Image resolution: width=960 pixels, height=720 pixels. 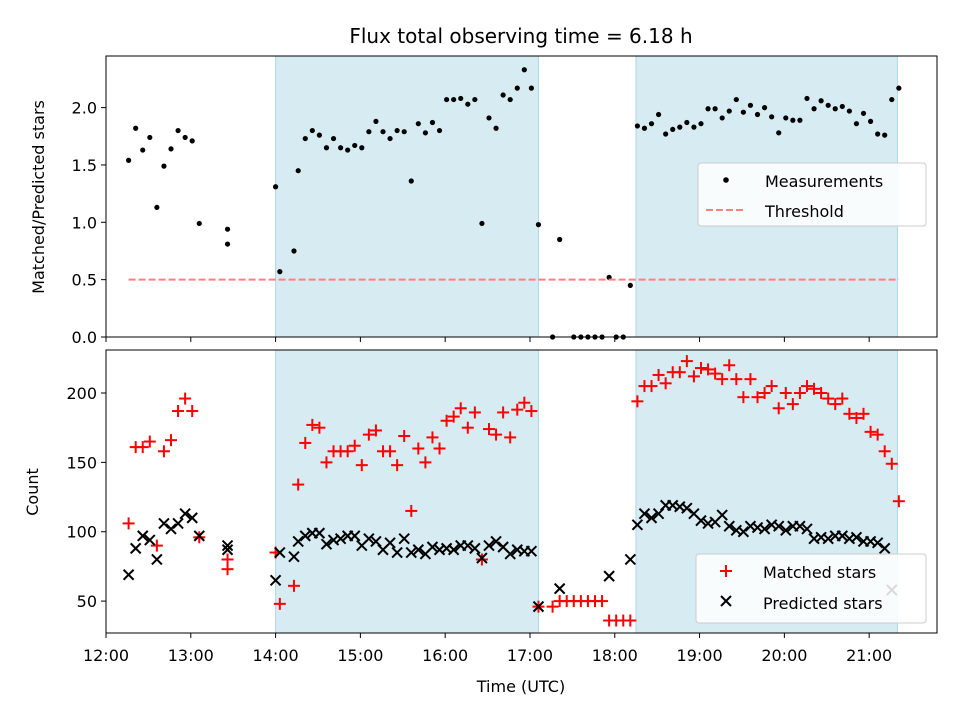 I want to click on legend-predicted-label: Predicted stars, so click(x=823, y=603).